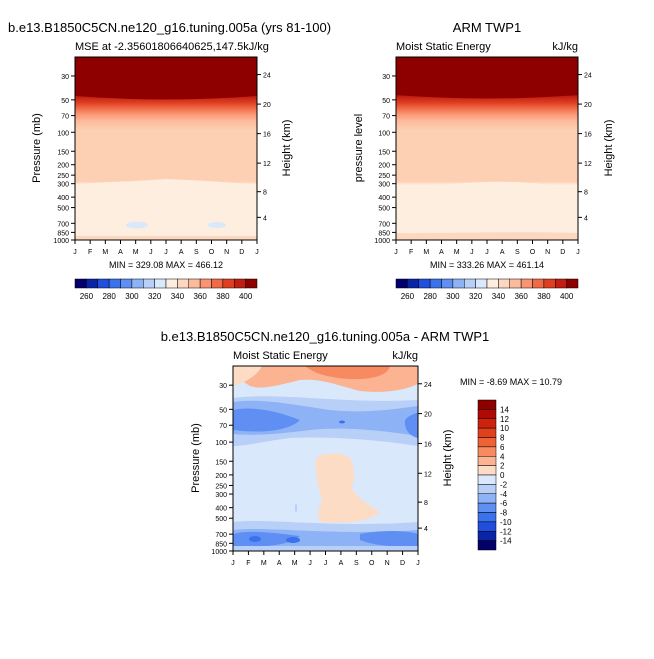  I want to click on y-tick-label: 150, so click(63, 152).